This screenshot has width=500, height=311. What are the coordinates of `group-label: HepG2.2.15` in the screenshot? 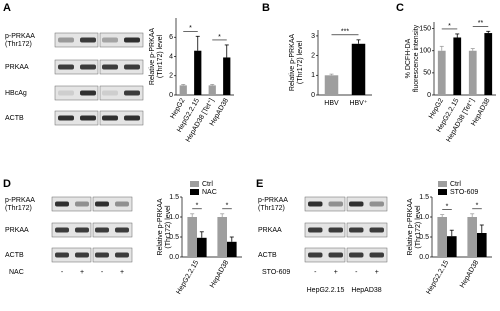 It's located at (326, 290).